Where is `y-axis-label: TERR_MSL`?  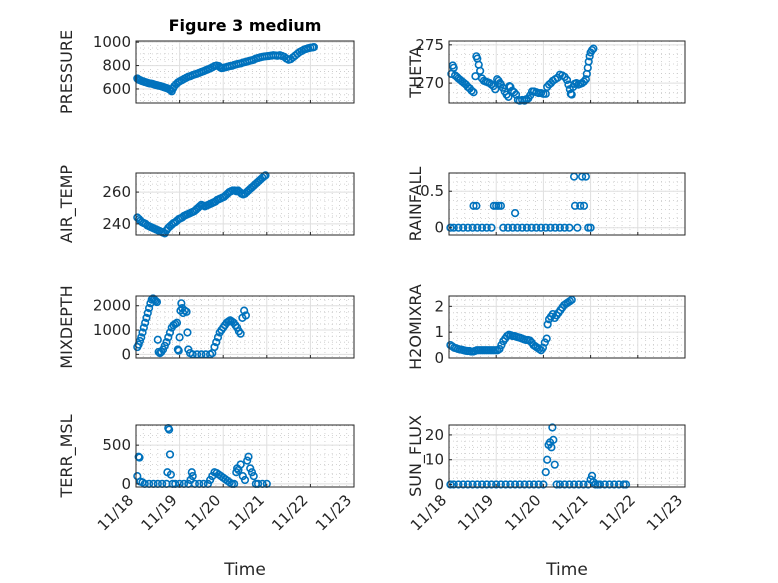
y-axis-label: TERR_MSL is located at coordinates (67, 456).